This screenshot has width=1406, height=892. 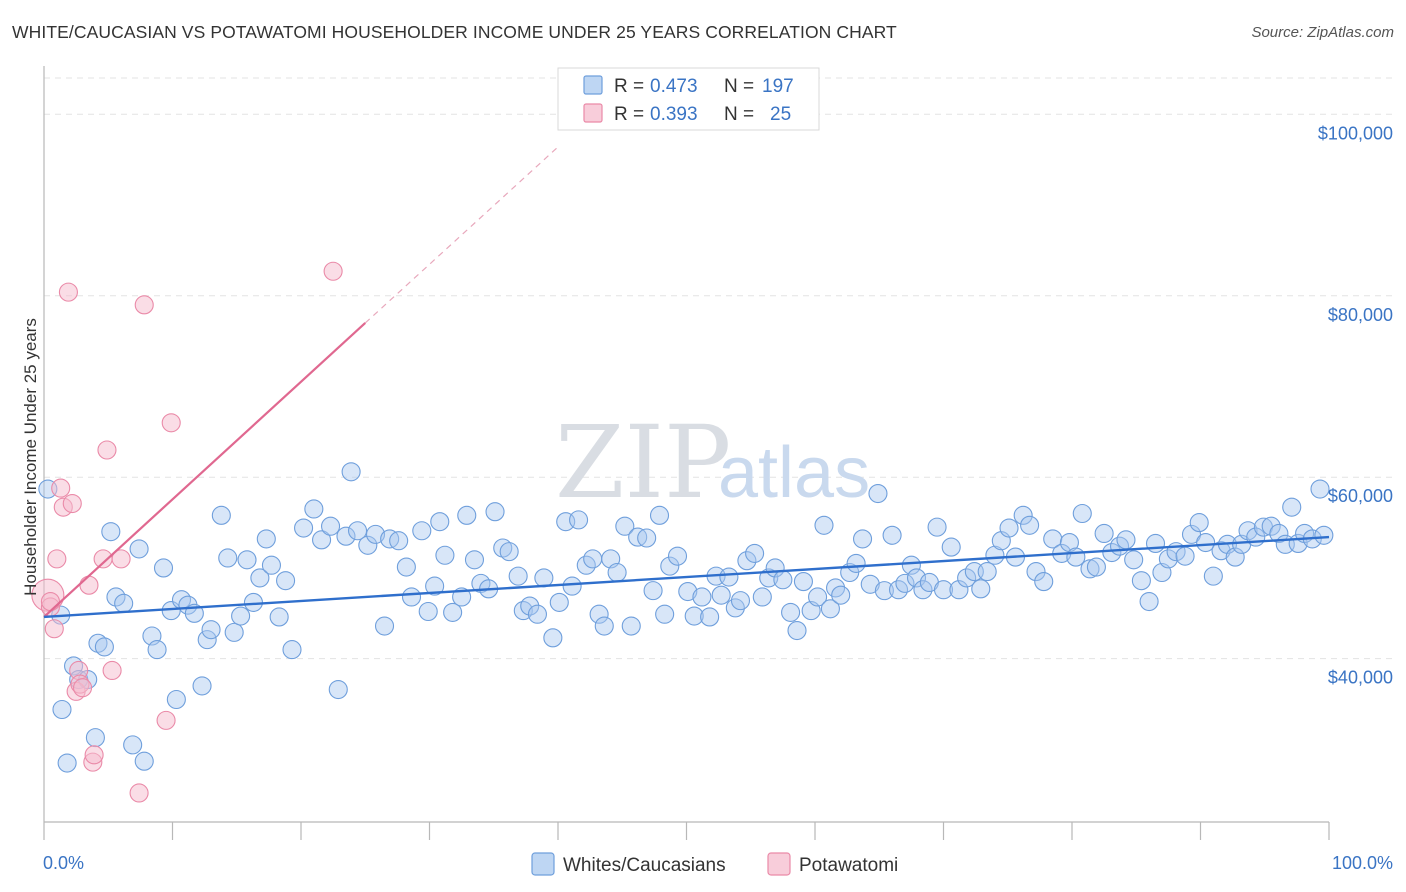 I want to click on legend-r-label-potawatomi: R =, so click(x=629, y=114).